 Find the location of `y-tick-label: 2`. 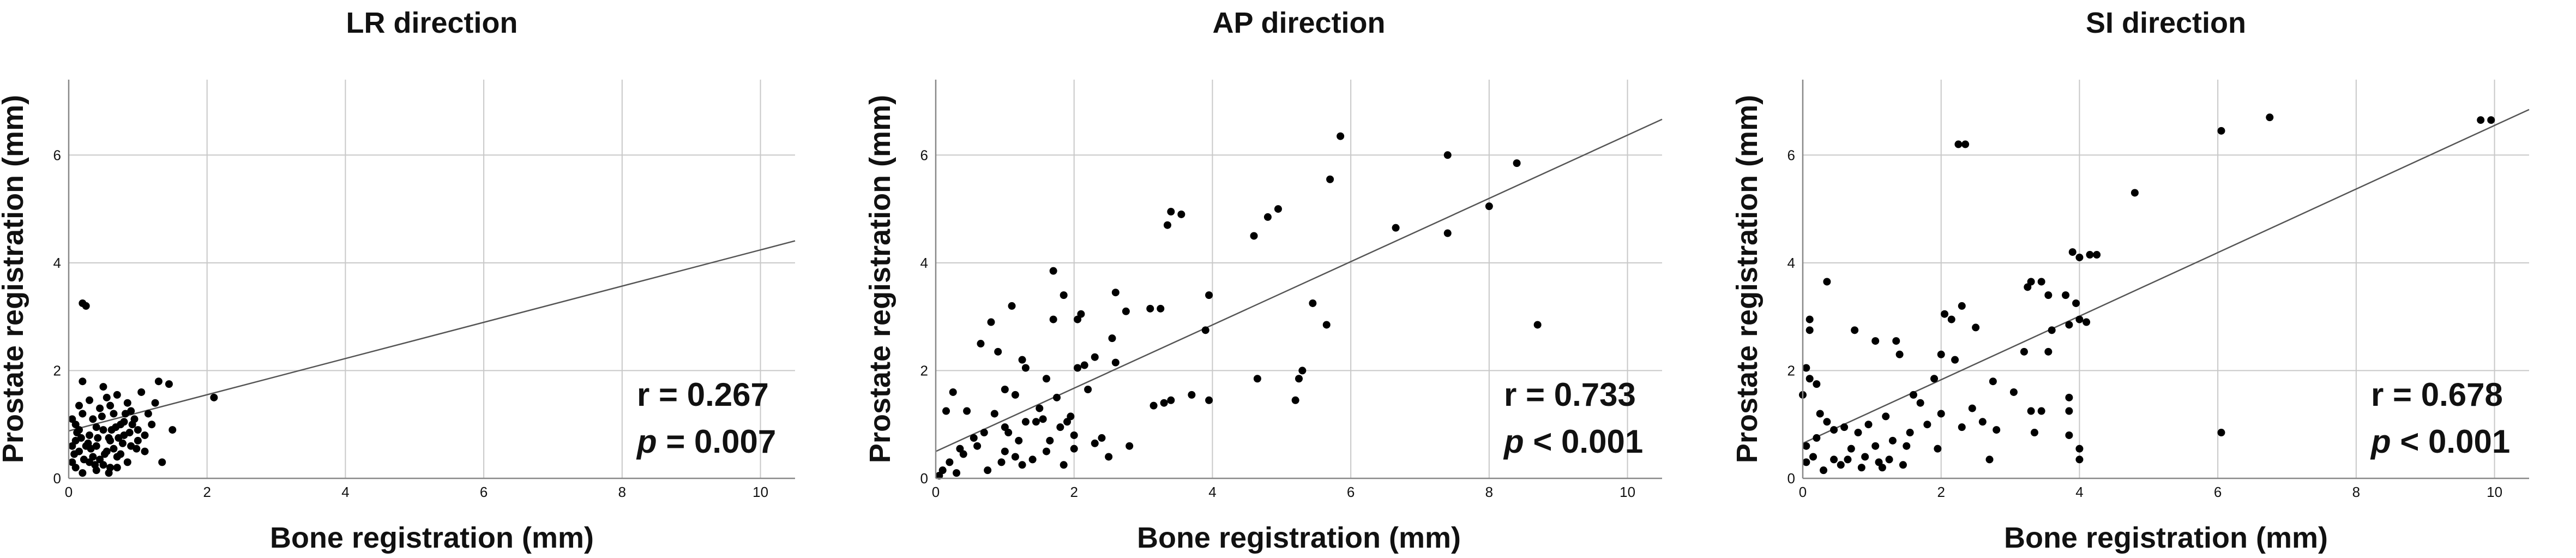

y-tick-label: 2 is located at coordinates (1791, 370).